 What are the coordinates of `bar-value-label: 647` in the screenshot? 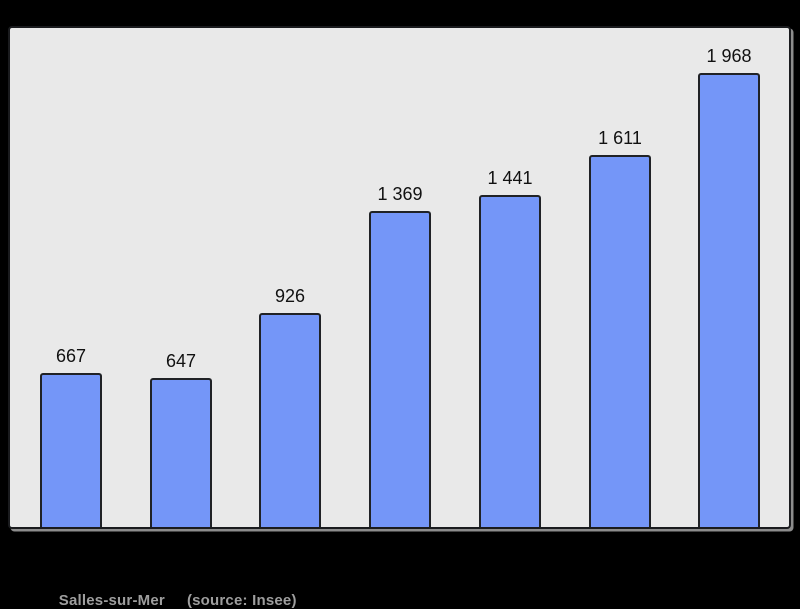 It's located at (181, 361).